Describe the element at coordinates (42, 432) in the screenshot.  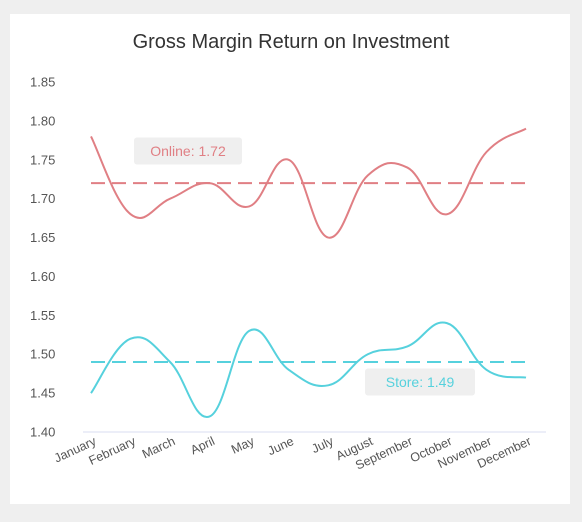
I see `y-tick-label: 1.40` at that location.